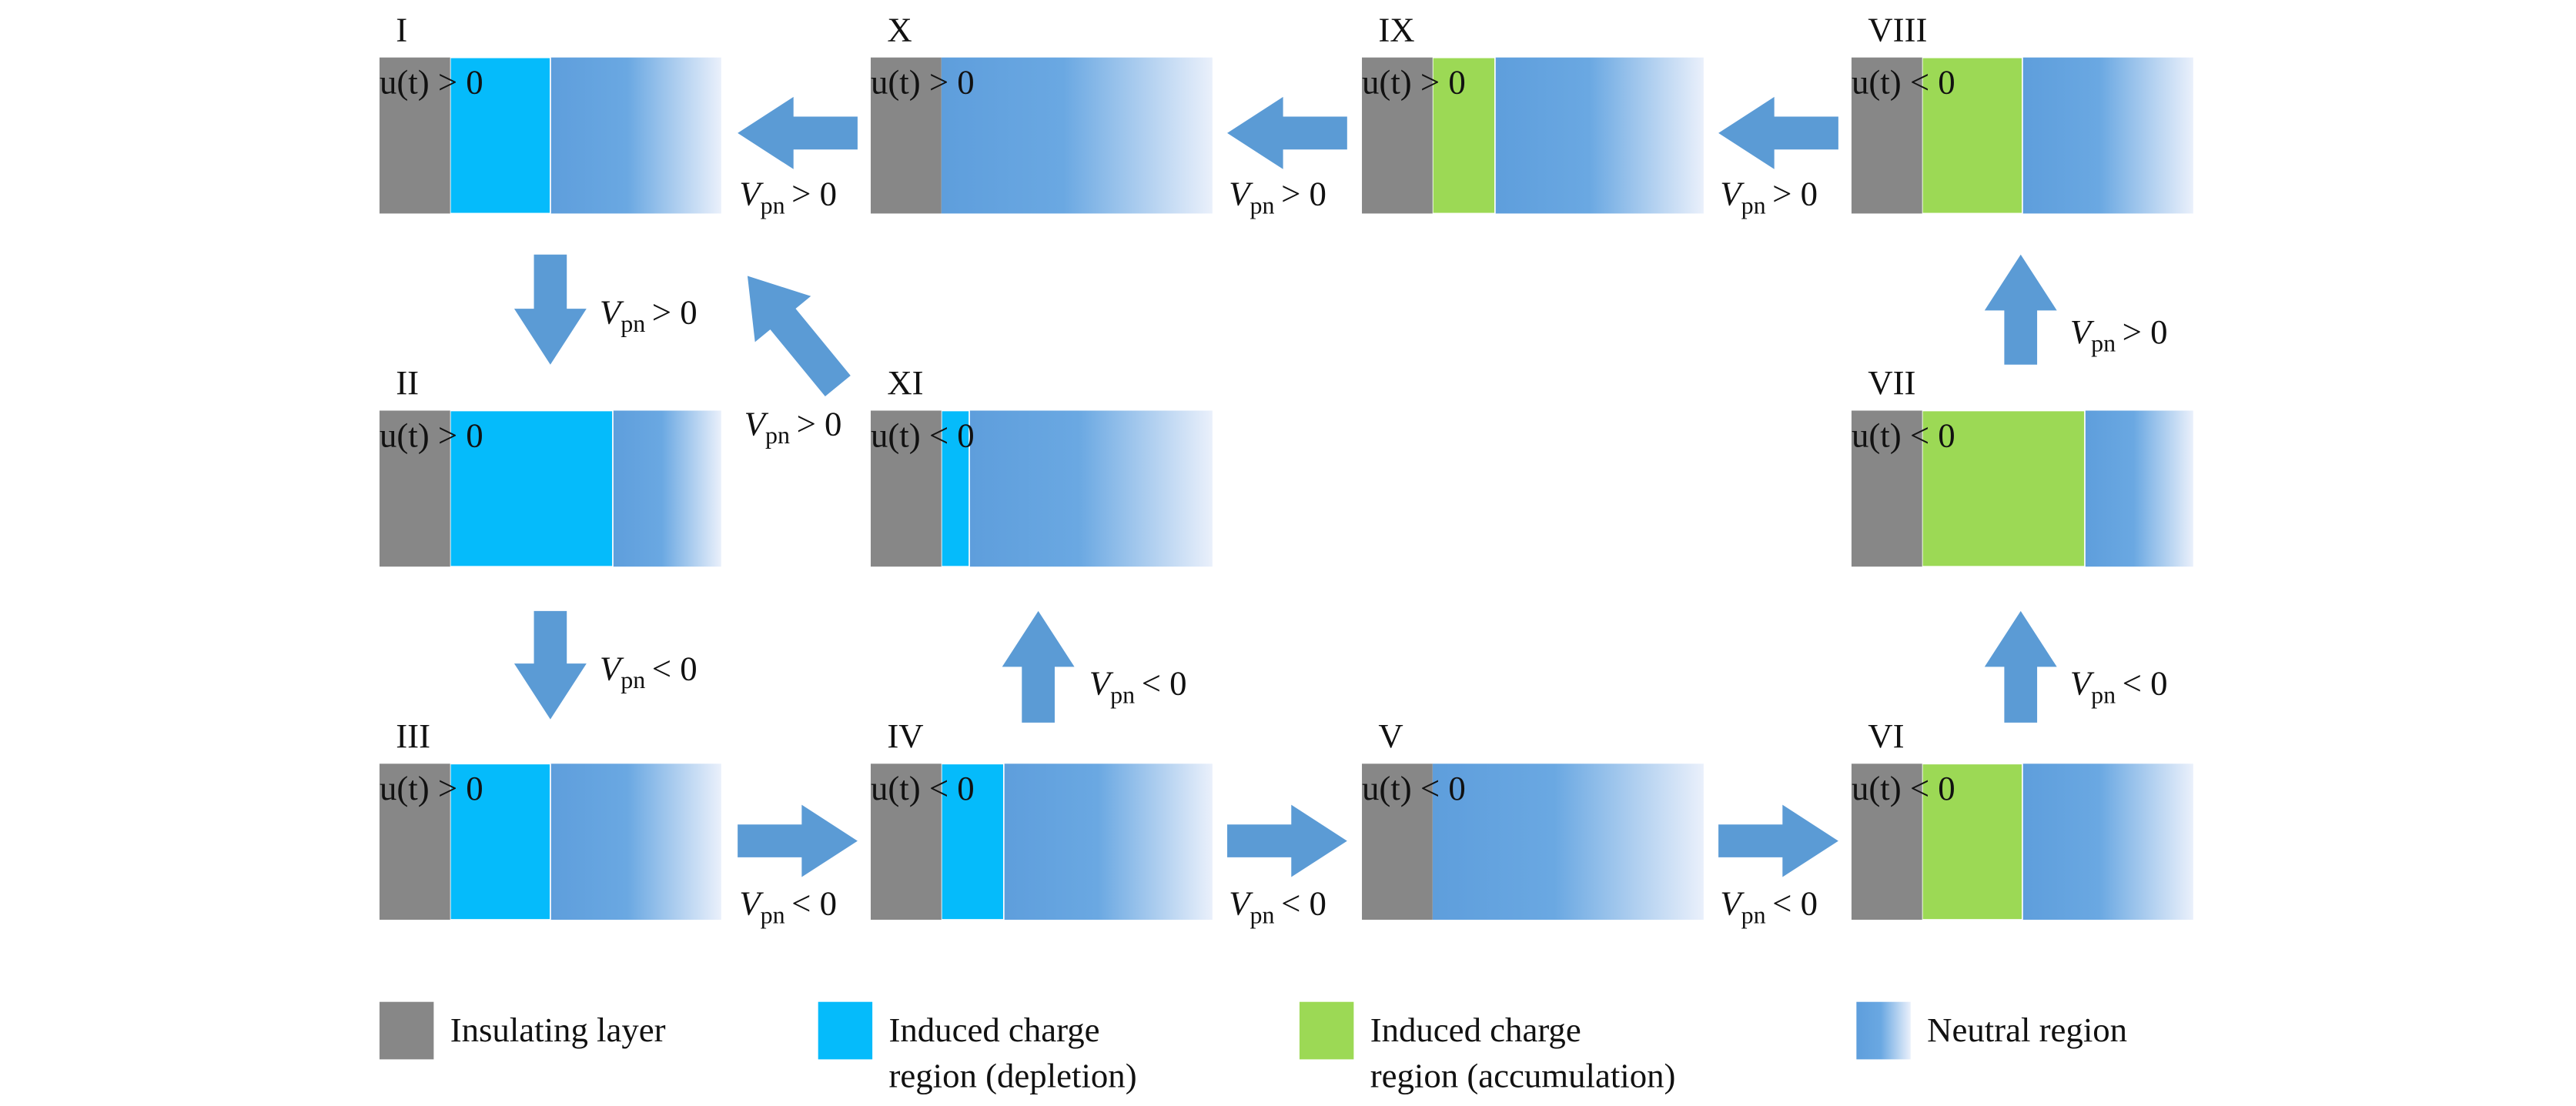 The width and height of the screenshot is (2576, 1106). I want to click on panel-label: VII, so click(1891, 383).